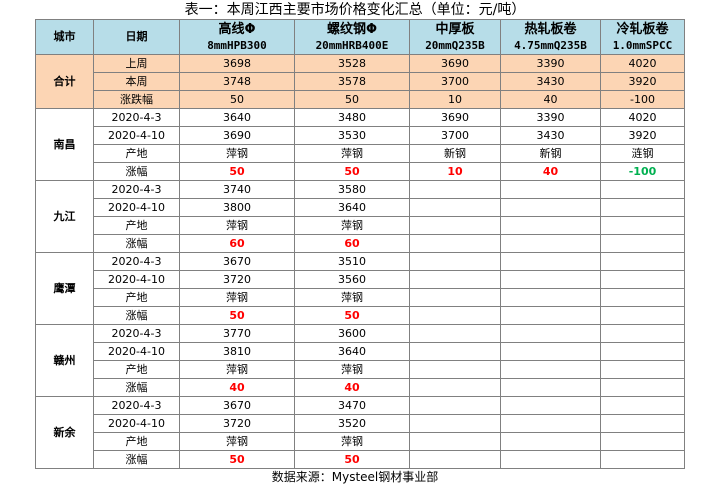 Image resolution: width=710 pixels, height=489 pixels. Describe the element at coordinates (64, 360) in the screenshot. I see `city-name: 赣州` at that location.